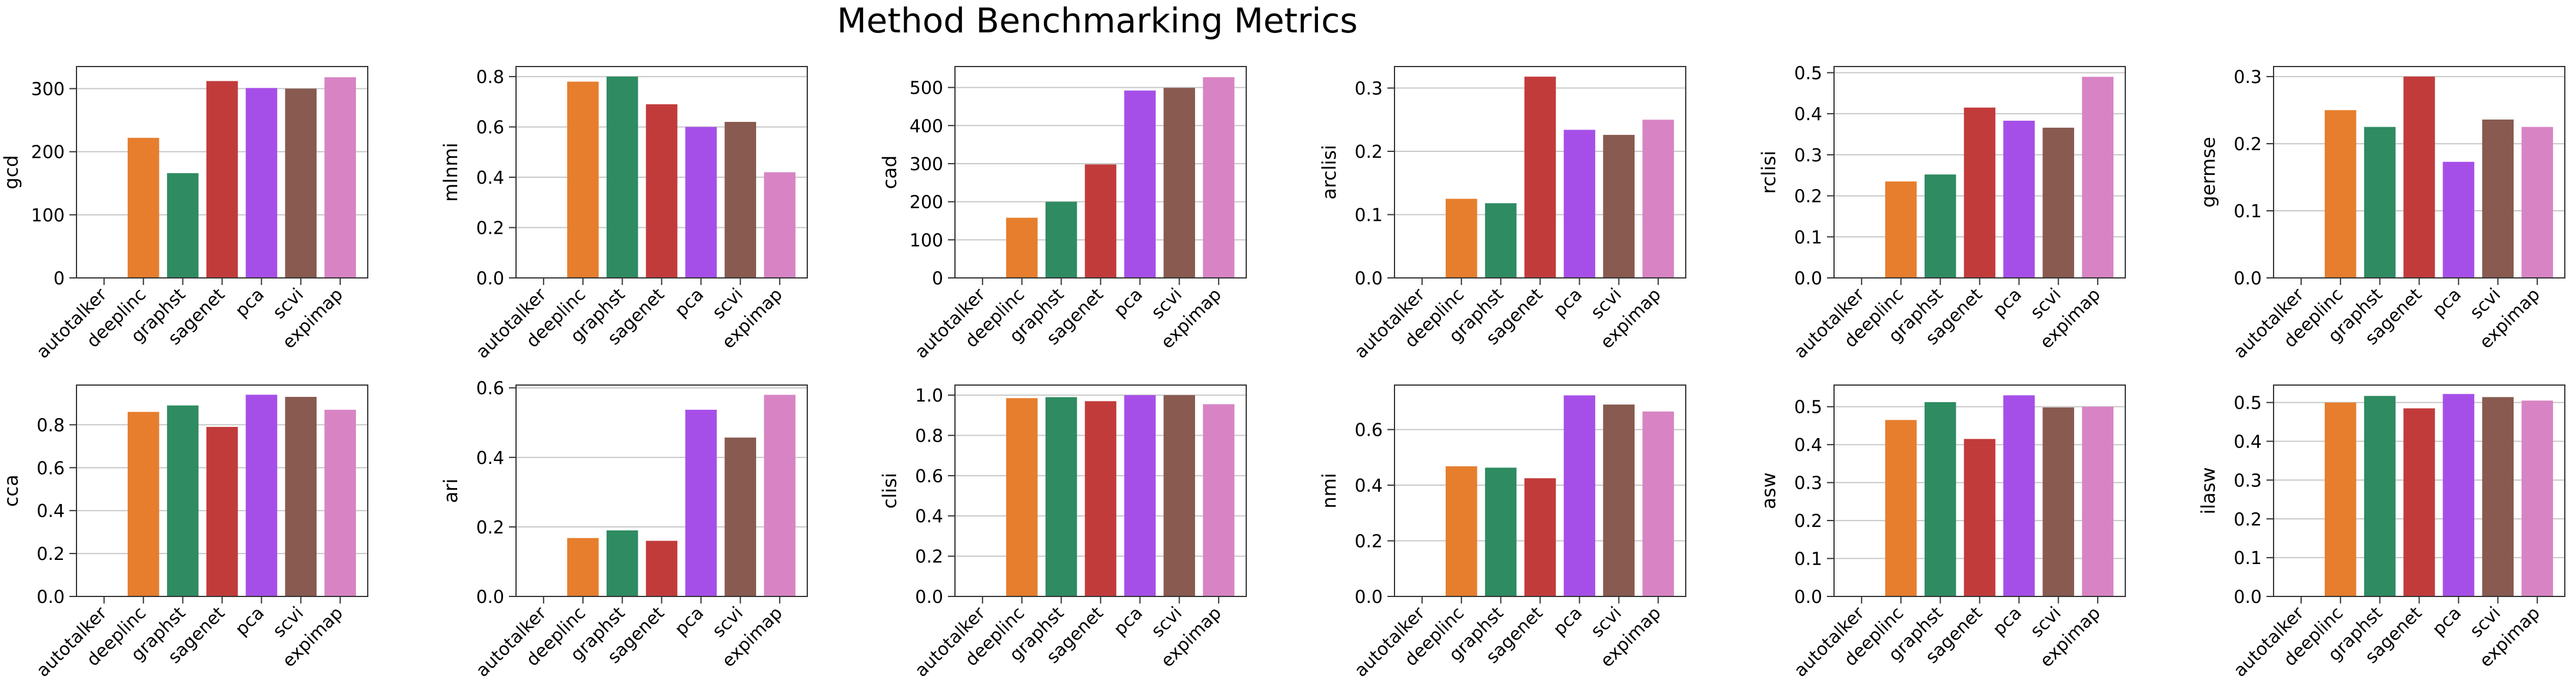 The width and height of the screenshot is (2576, 693). Describe the element at coordinates (451, 491) in the screenshot. I see `y-axis-label: ari` at that location.